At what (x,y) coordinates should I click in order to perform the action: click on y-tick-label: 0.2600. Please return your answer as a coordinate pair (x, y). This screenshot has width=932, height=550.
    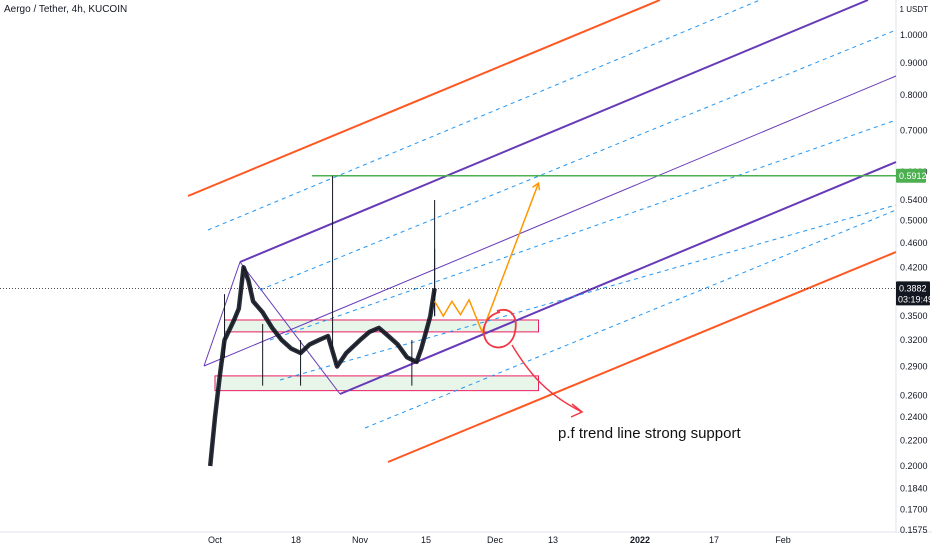
    Looking at the image, I should click on (914, 396).